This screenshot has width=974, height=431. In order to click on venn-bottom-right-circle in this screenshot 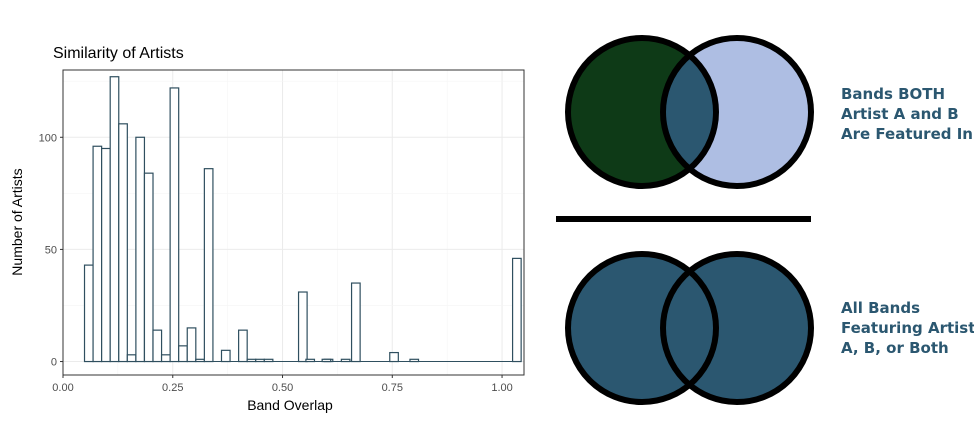, I will do `click(737, 328)`.